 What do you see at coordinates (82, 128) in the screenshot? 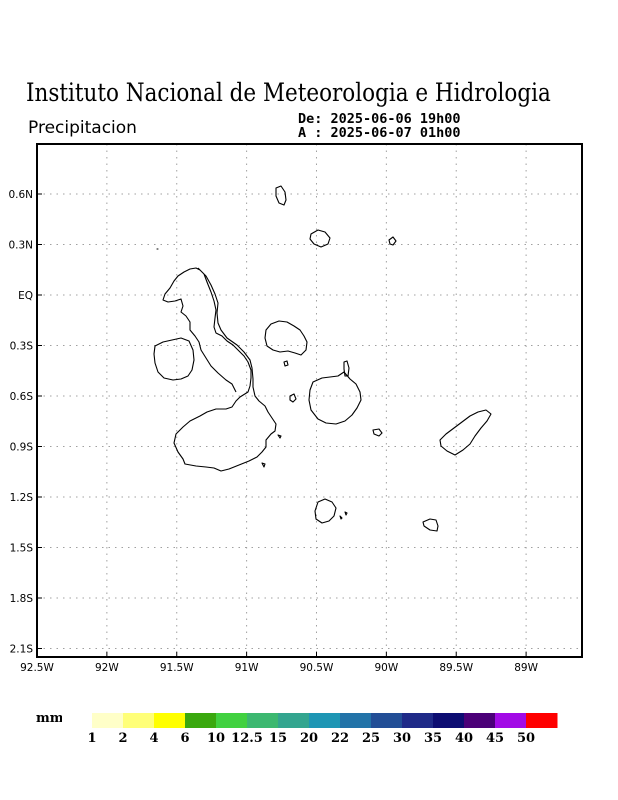
I see `variable-label: Precipitacion` at bounding box center [82, 128].